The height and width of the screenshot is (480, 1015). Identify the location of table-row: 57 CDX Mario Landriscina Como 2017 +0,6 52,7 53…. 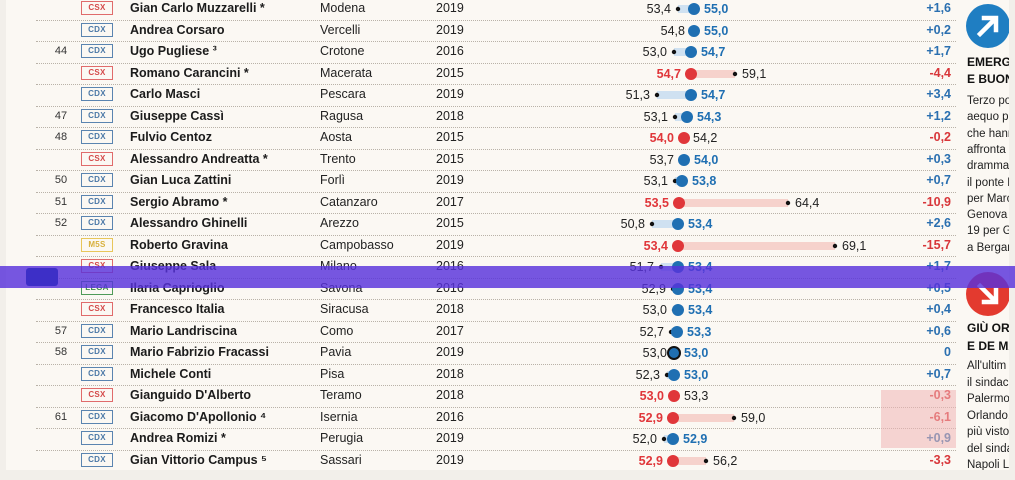
(496, 332).